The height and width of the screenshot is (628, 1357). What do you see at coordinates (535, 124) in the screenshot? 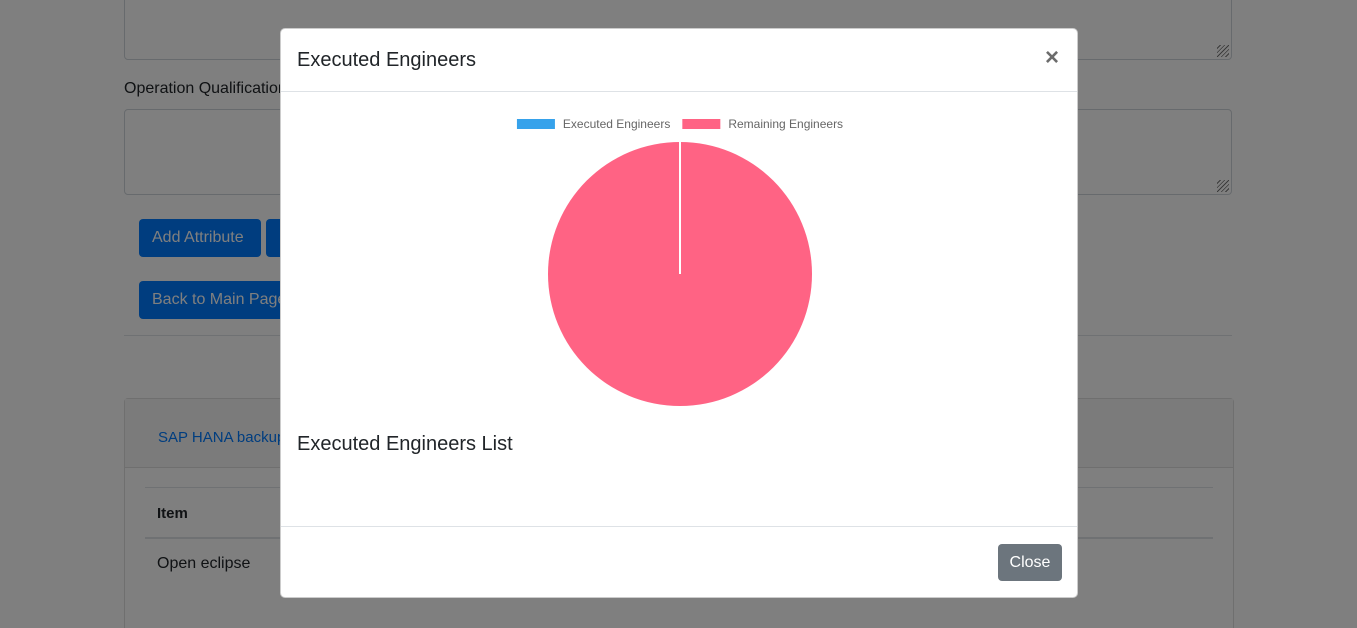
I see `legend-swatch-executed-engineers` at bounding box center [535, 124].